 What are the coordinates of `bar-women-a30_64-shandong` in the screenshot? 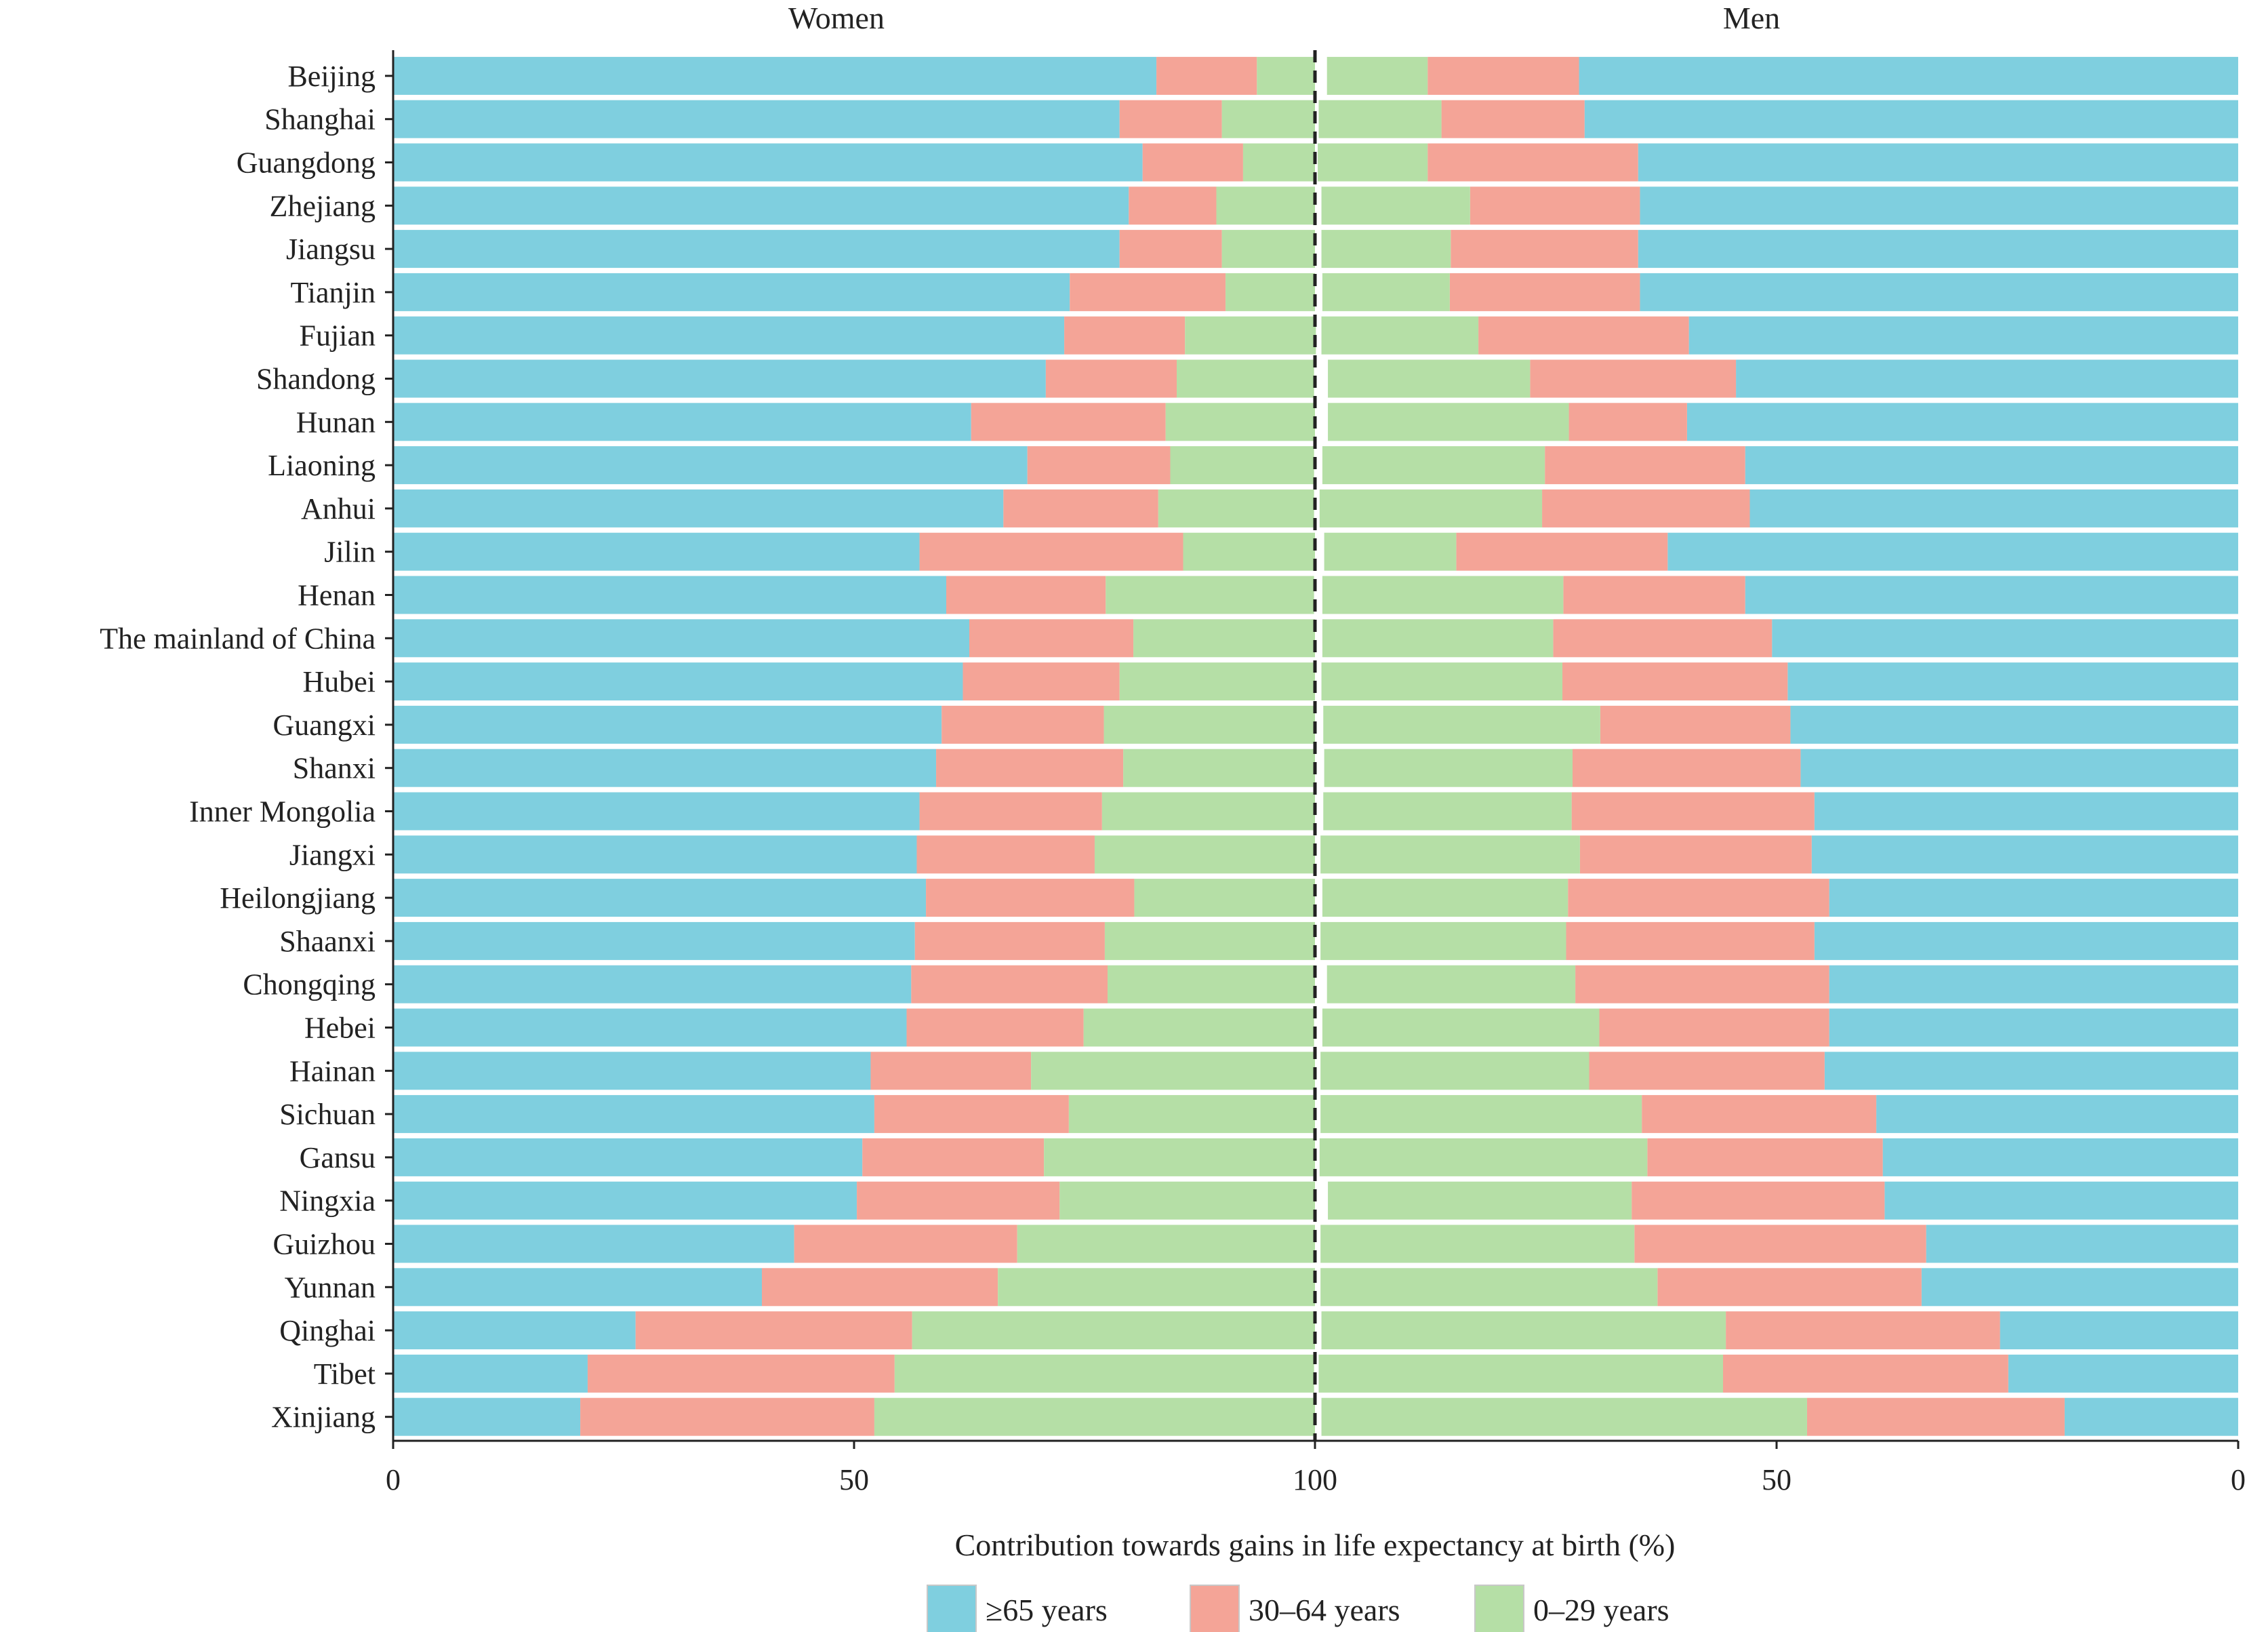 It's located at (1111, 379).